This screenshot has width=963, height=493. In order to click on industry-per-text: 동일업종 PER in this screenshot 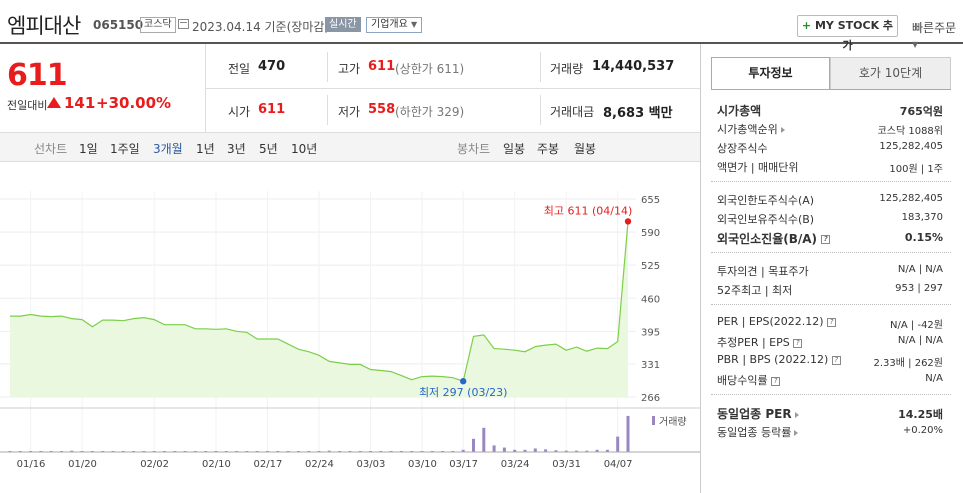, I will do `click(754, 414)`.